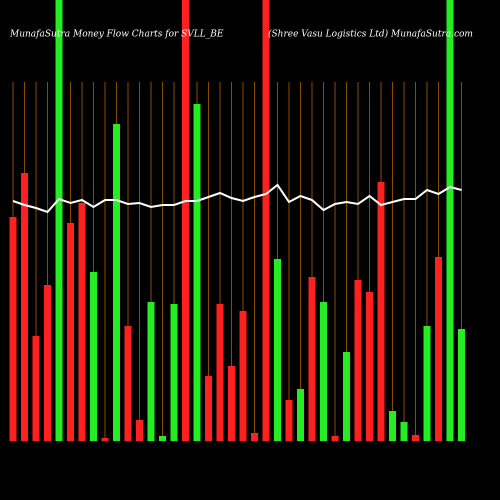 The height and width of the screenshot is (500, 500). I want to click on flow-line, so click(237, 198).